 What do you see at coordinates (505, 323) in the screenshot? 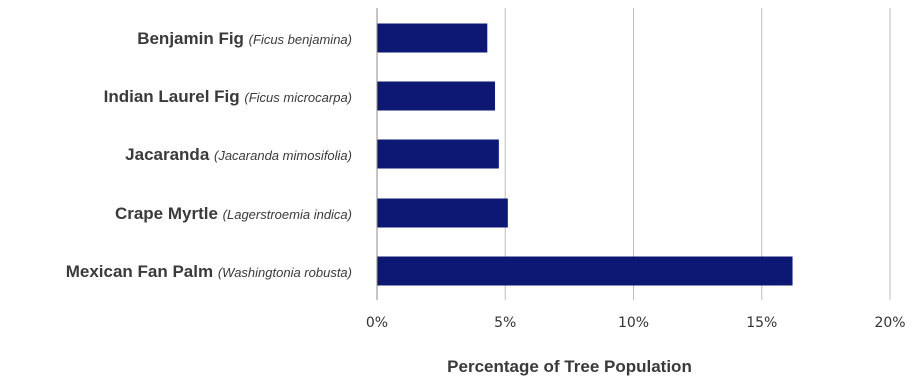
I see `x-tick-label: 5%` at bounding box center [505, 323].